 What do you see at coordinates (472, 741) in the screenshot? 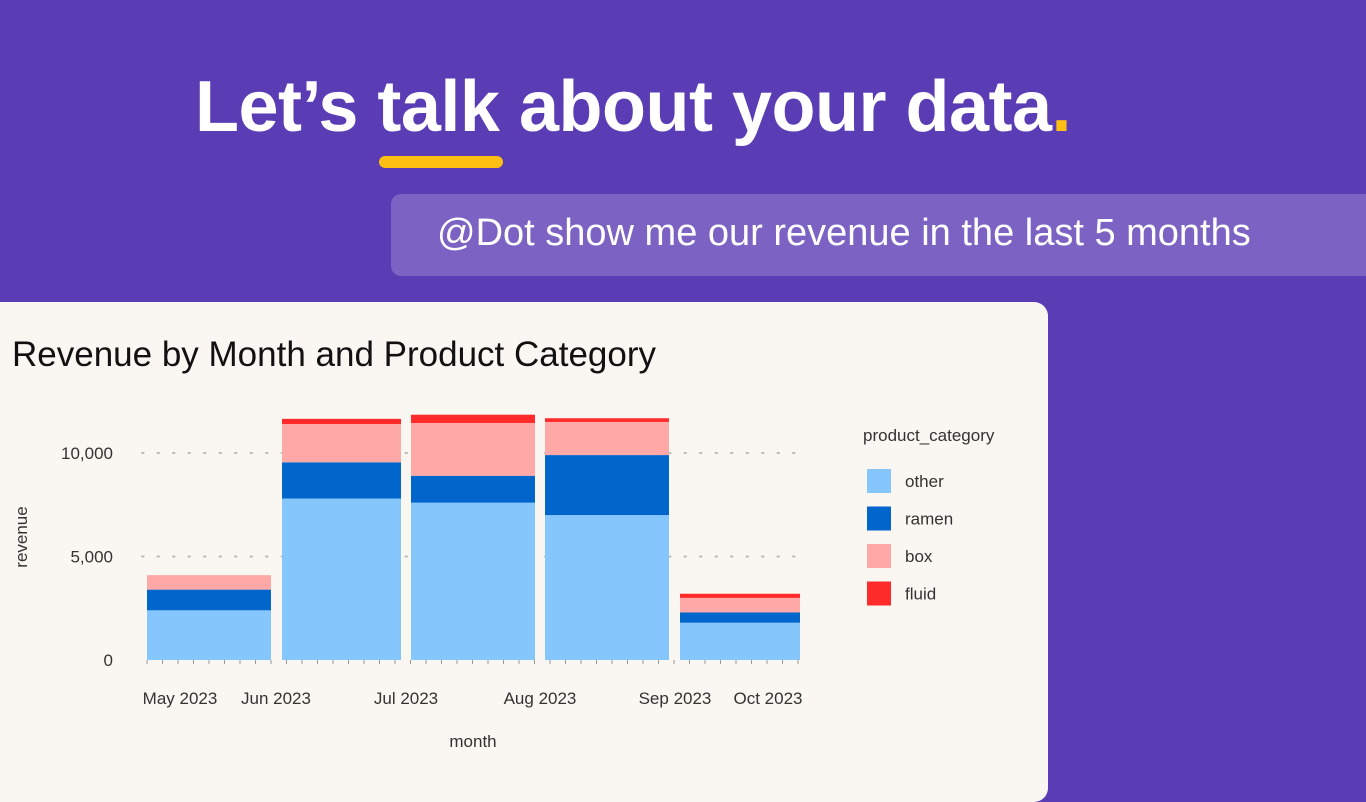
I see `x-axis-label: month` at bounding box center [472, 741].